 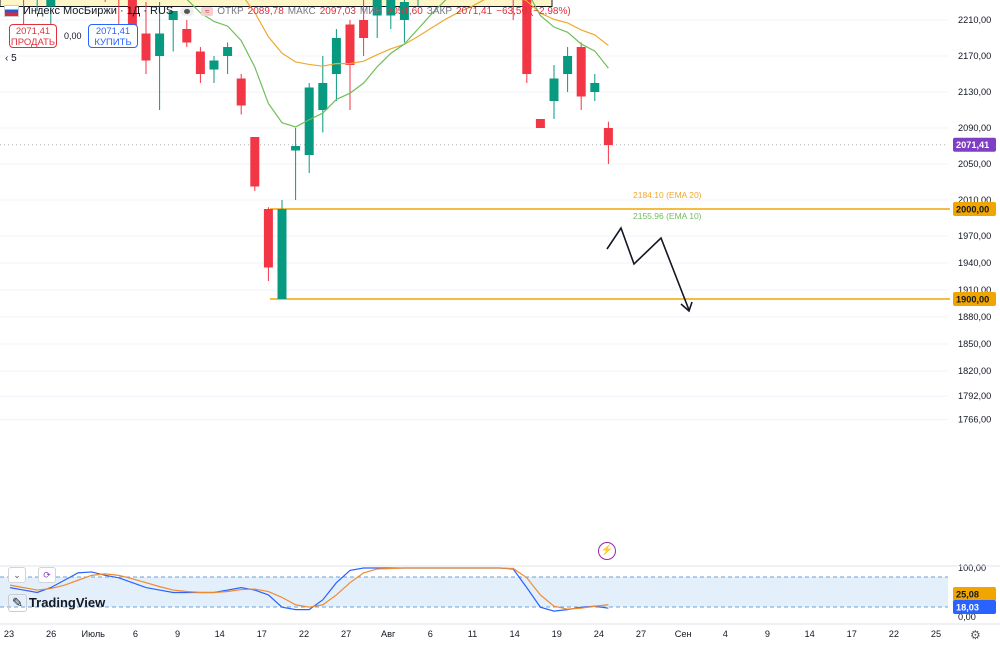 I want to click on current-price-tag: 2071,41, so click(x=972, y=145).